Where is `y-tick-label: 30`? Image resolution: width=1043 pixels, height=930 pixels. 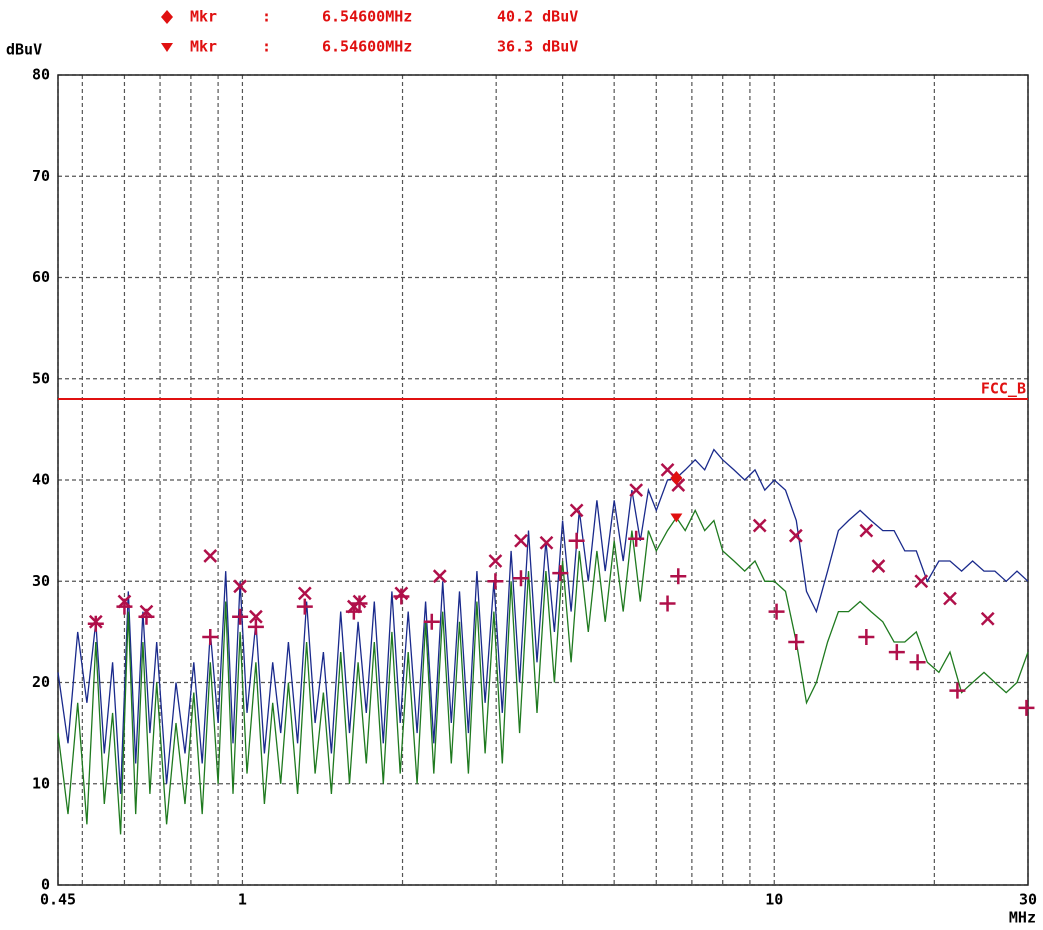
y-tick-label: 30 is located at coordinates (41, 581).